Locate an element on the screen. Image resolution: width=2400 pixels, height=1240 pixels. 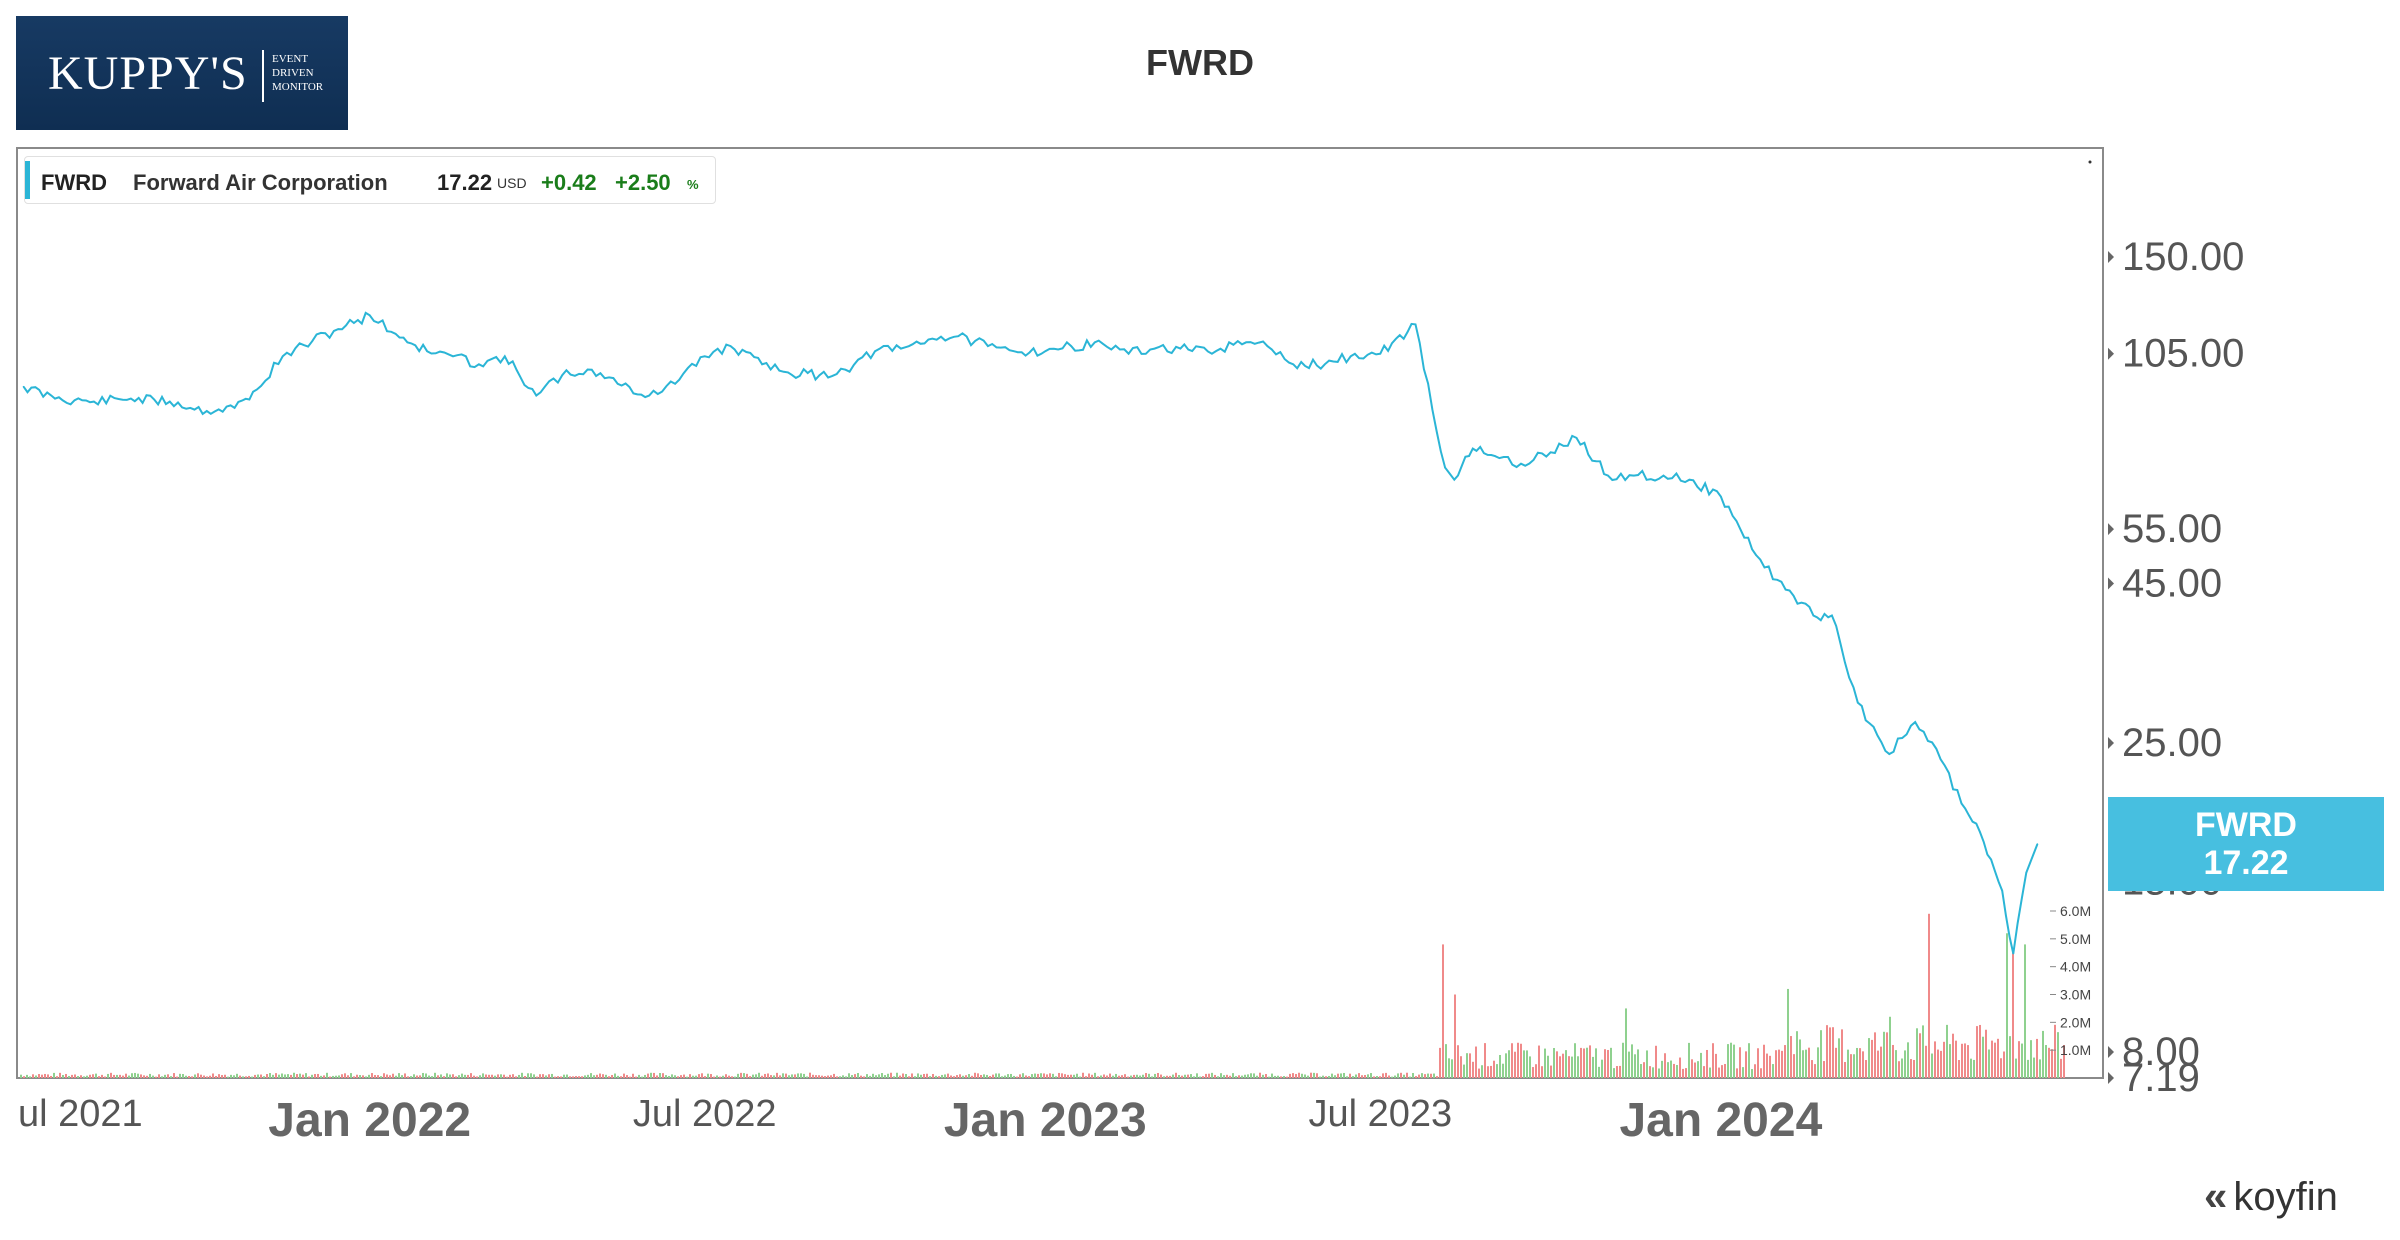
y-tick-marker is located at coordinates (2111, 529).